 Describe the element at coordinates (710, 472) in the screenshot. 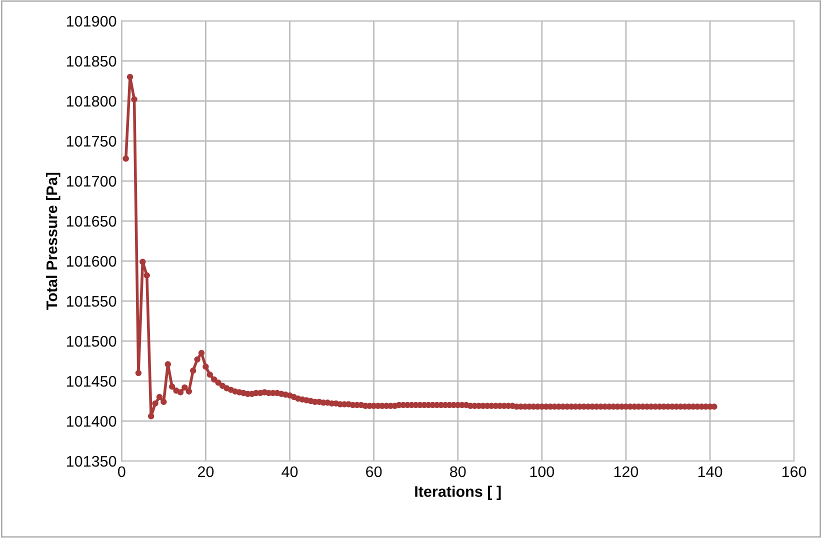

I see `x-tick-label: 140` at that location.